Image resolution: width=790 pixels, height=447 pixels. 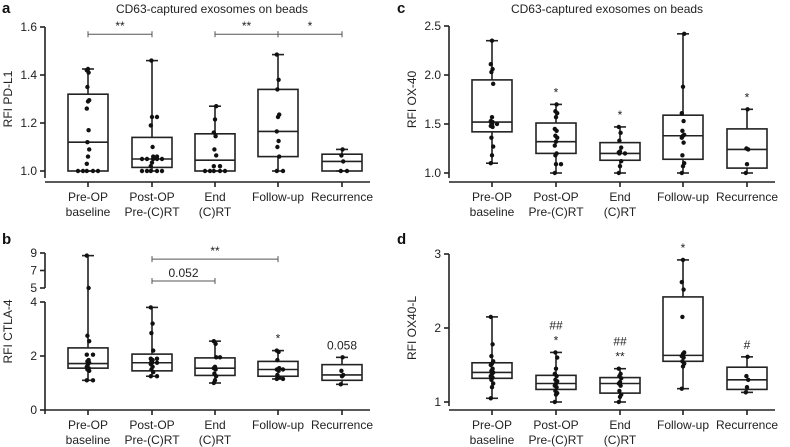 I want to click on y-tick-label: 2, so click(x=437, y=328).